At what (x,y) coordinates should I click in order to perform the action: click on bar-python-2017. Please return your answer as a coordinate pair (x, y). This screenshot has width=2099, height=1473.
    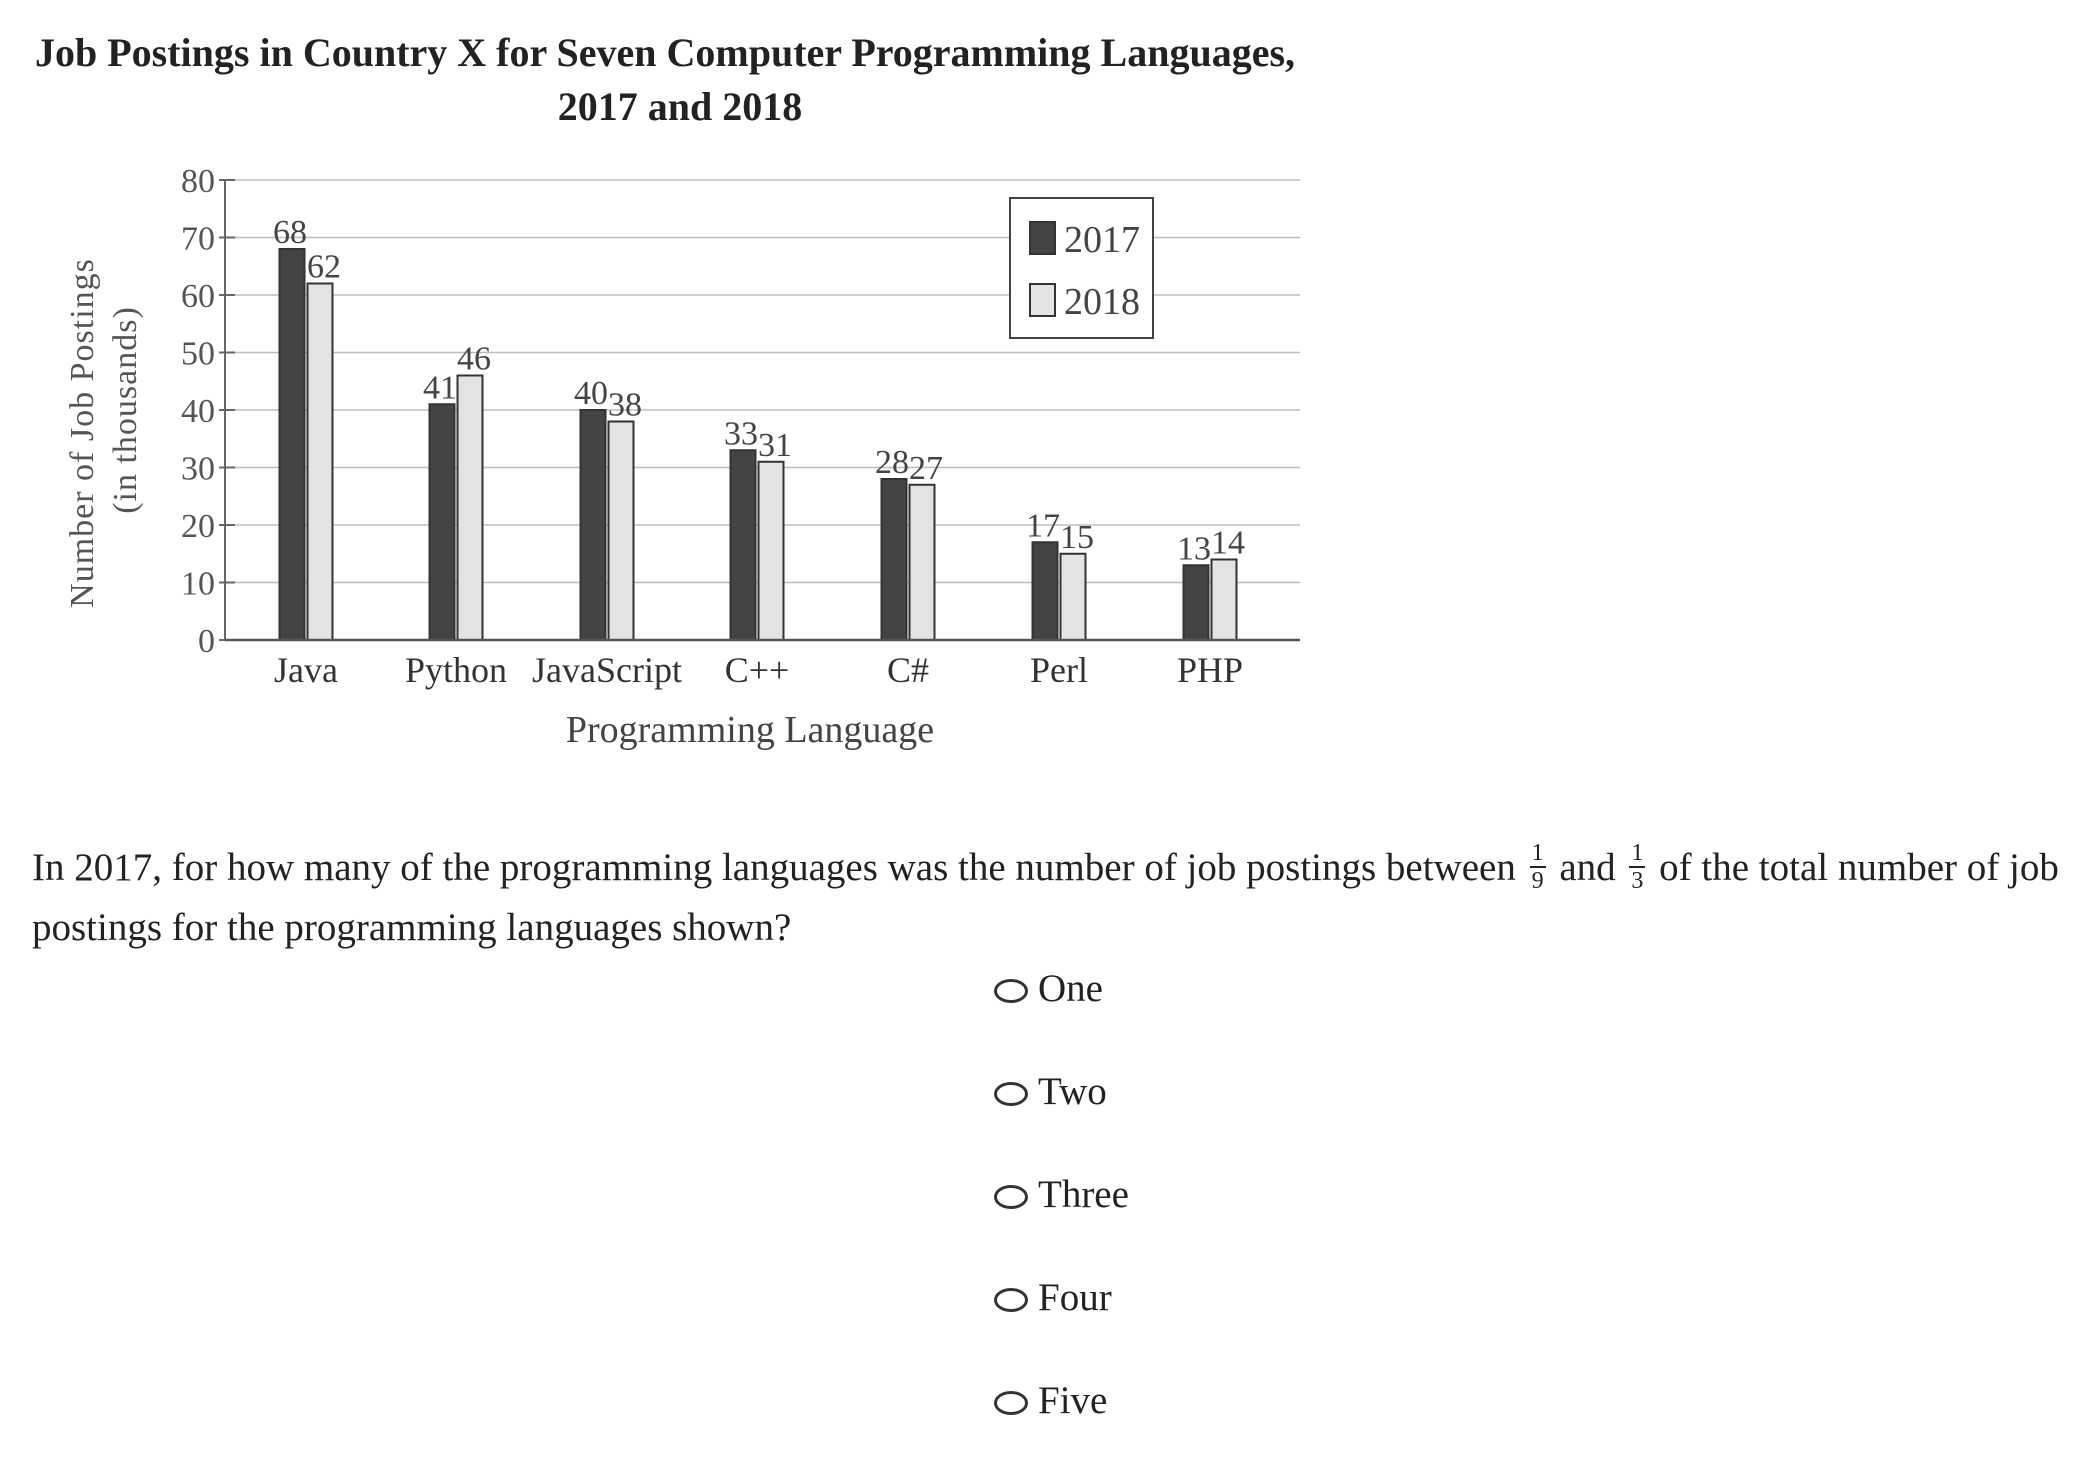
    Looking at the image, I should click on (442, 522).